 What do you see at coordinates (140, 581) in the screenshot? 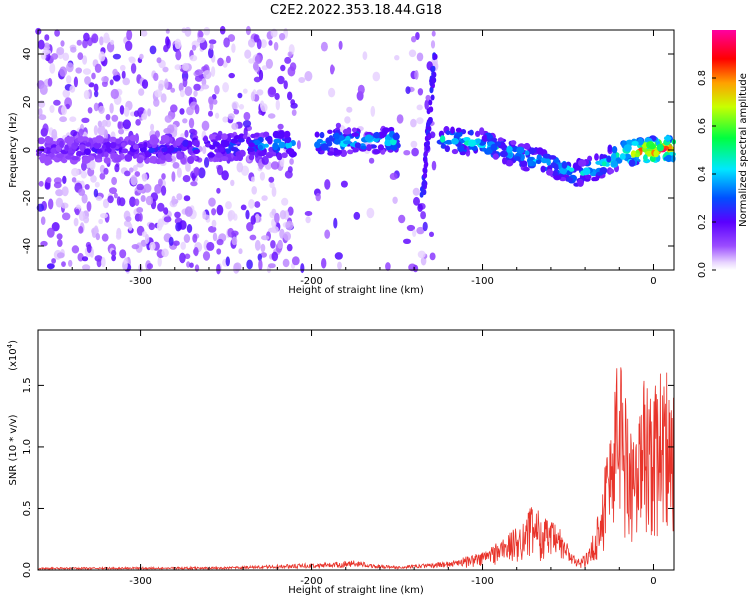
I see `x-tick-label: -300` at bounding box center [140, 581].